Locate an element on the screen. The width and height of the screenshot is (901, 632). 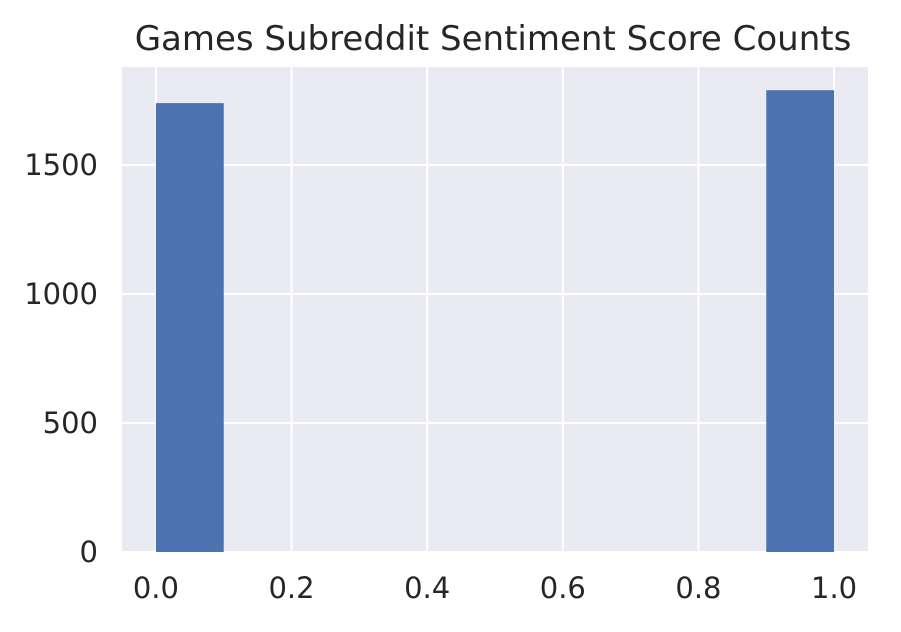
y-tick-label: 500 is located at coordinates (70, 423).